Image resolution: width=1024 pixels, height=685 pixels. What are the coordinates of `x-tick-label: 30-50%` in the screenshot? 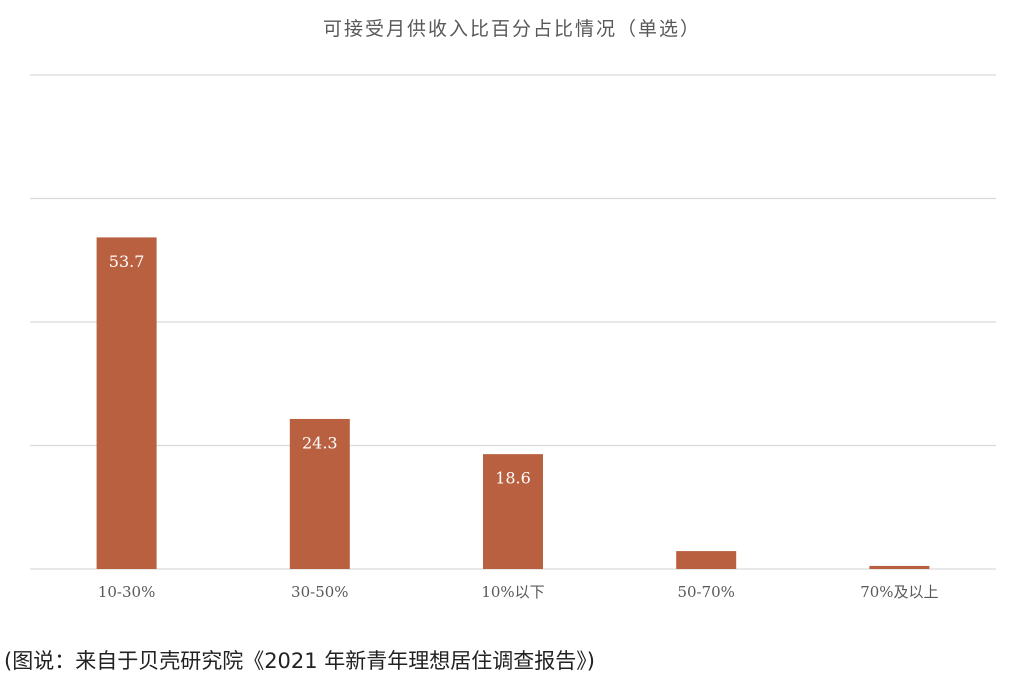 It's located at (320, 592).